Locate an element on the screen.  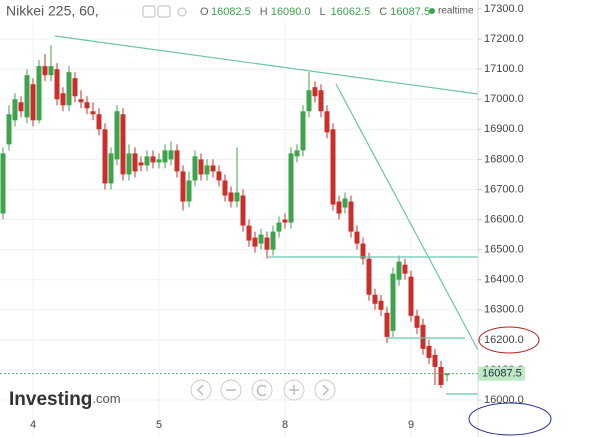
last-price-label: 16087.5 is located at coordinates (502, 374).